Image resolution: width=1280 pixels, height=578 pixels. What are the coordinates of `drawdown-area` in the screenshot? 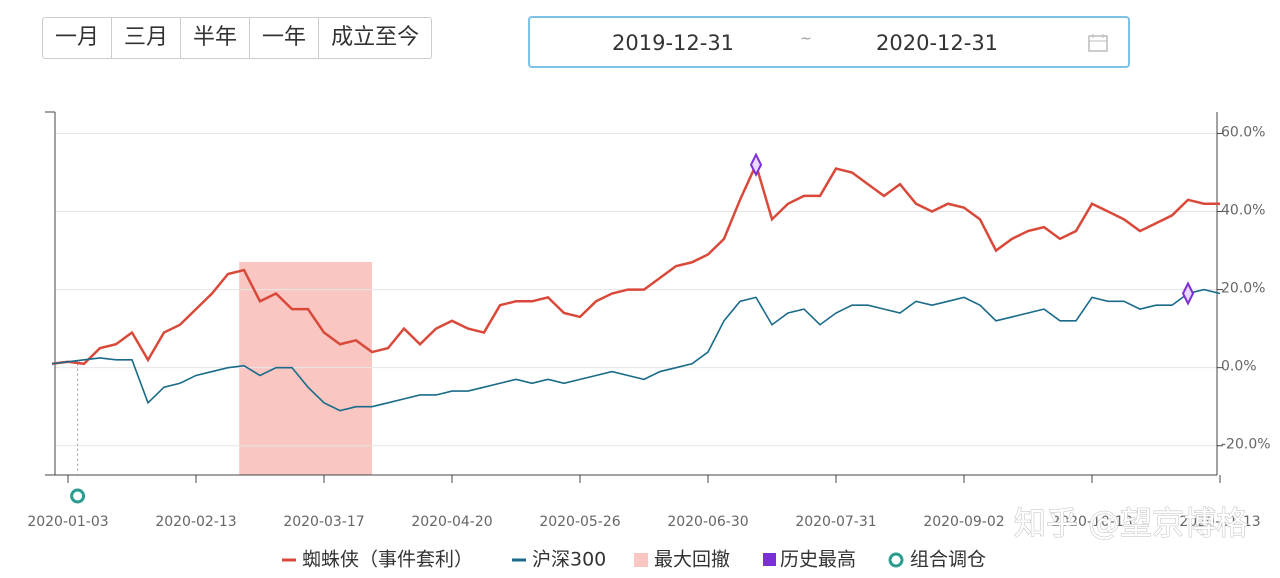 It's located at (305, 368).